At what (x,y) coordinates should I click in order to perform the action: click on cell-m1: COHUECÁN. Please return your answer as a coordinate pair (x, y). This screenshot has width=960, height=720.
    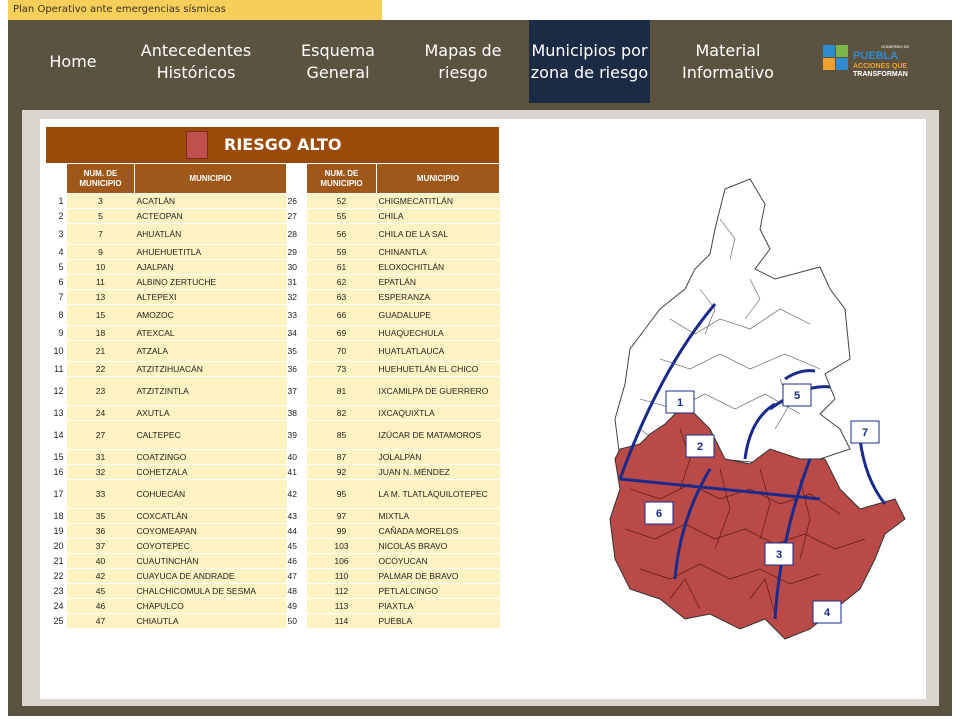
    Looking at the image, I should click on (210, 494).